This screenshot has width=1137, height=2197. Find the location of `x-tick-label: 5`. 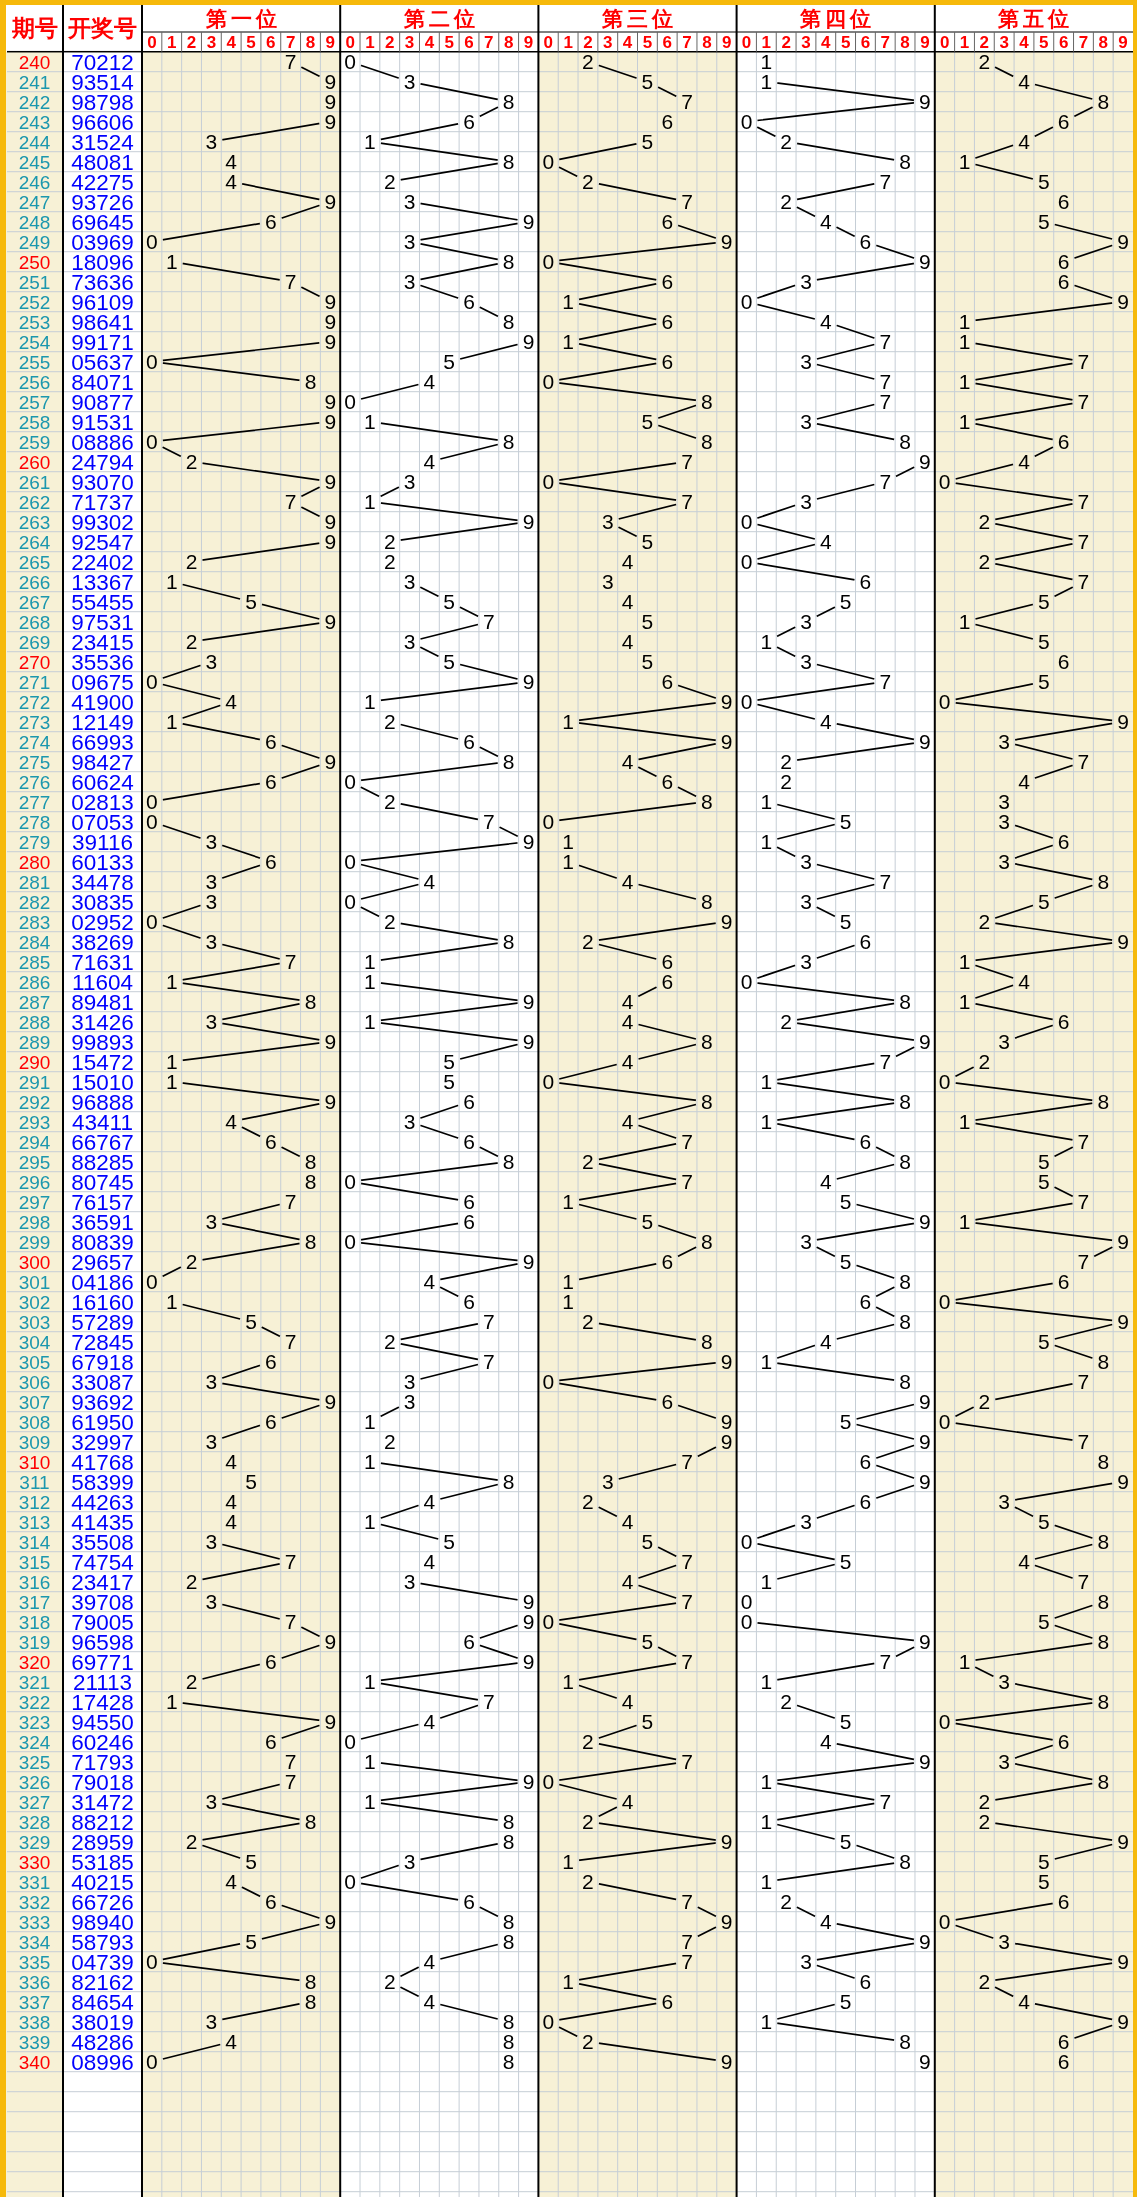

x-tick-label: 5 is located at coordinates (449, 42).